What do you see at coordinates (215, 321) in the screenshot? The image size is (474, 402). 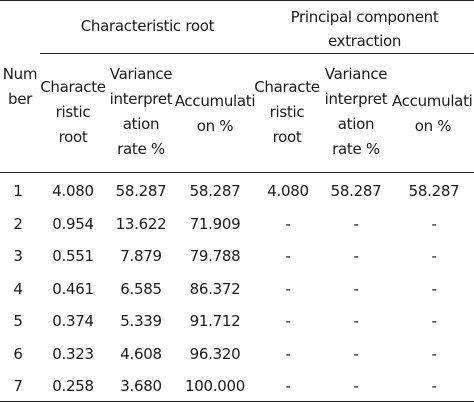 I see `cell-accumulation: 91.712` at bounding box center [215, 321].